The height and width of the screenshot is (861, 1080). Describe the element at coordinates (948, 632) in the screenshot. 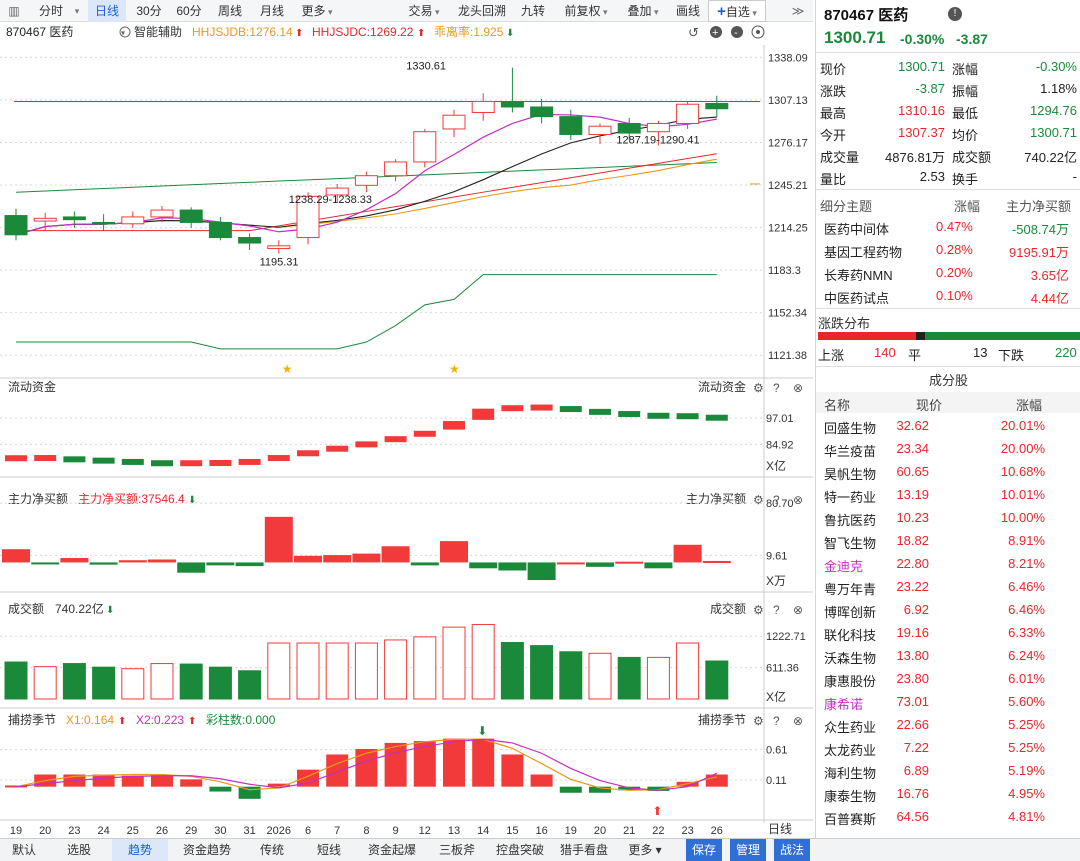

I see `component-row: 联化科技 19.16 6.33%` at that location.